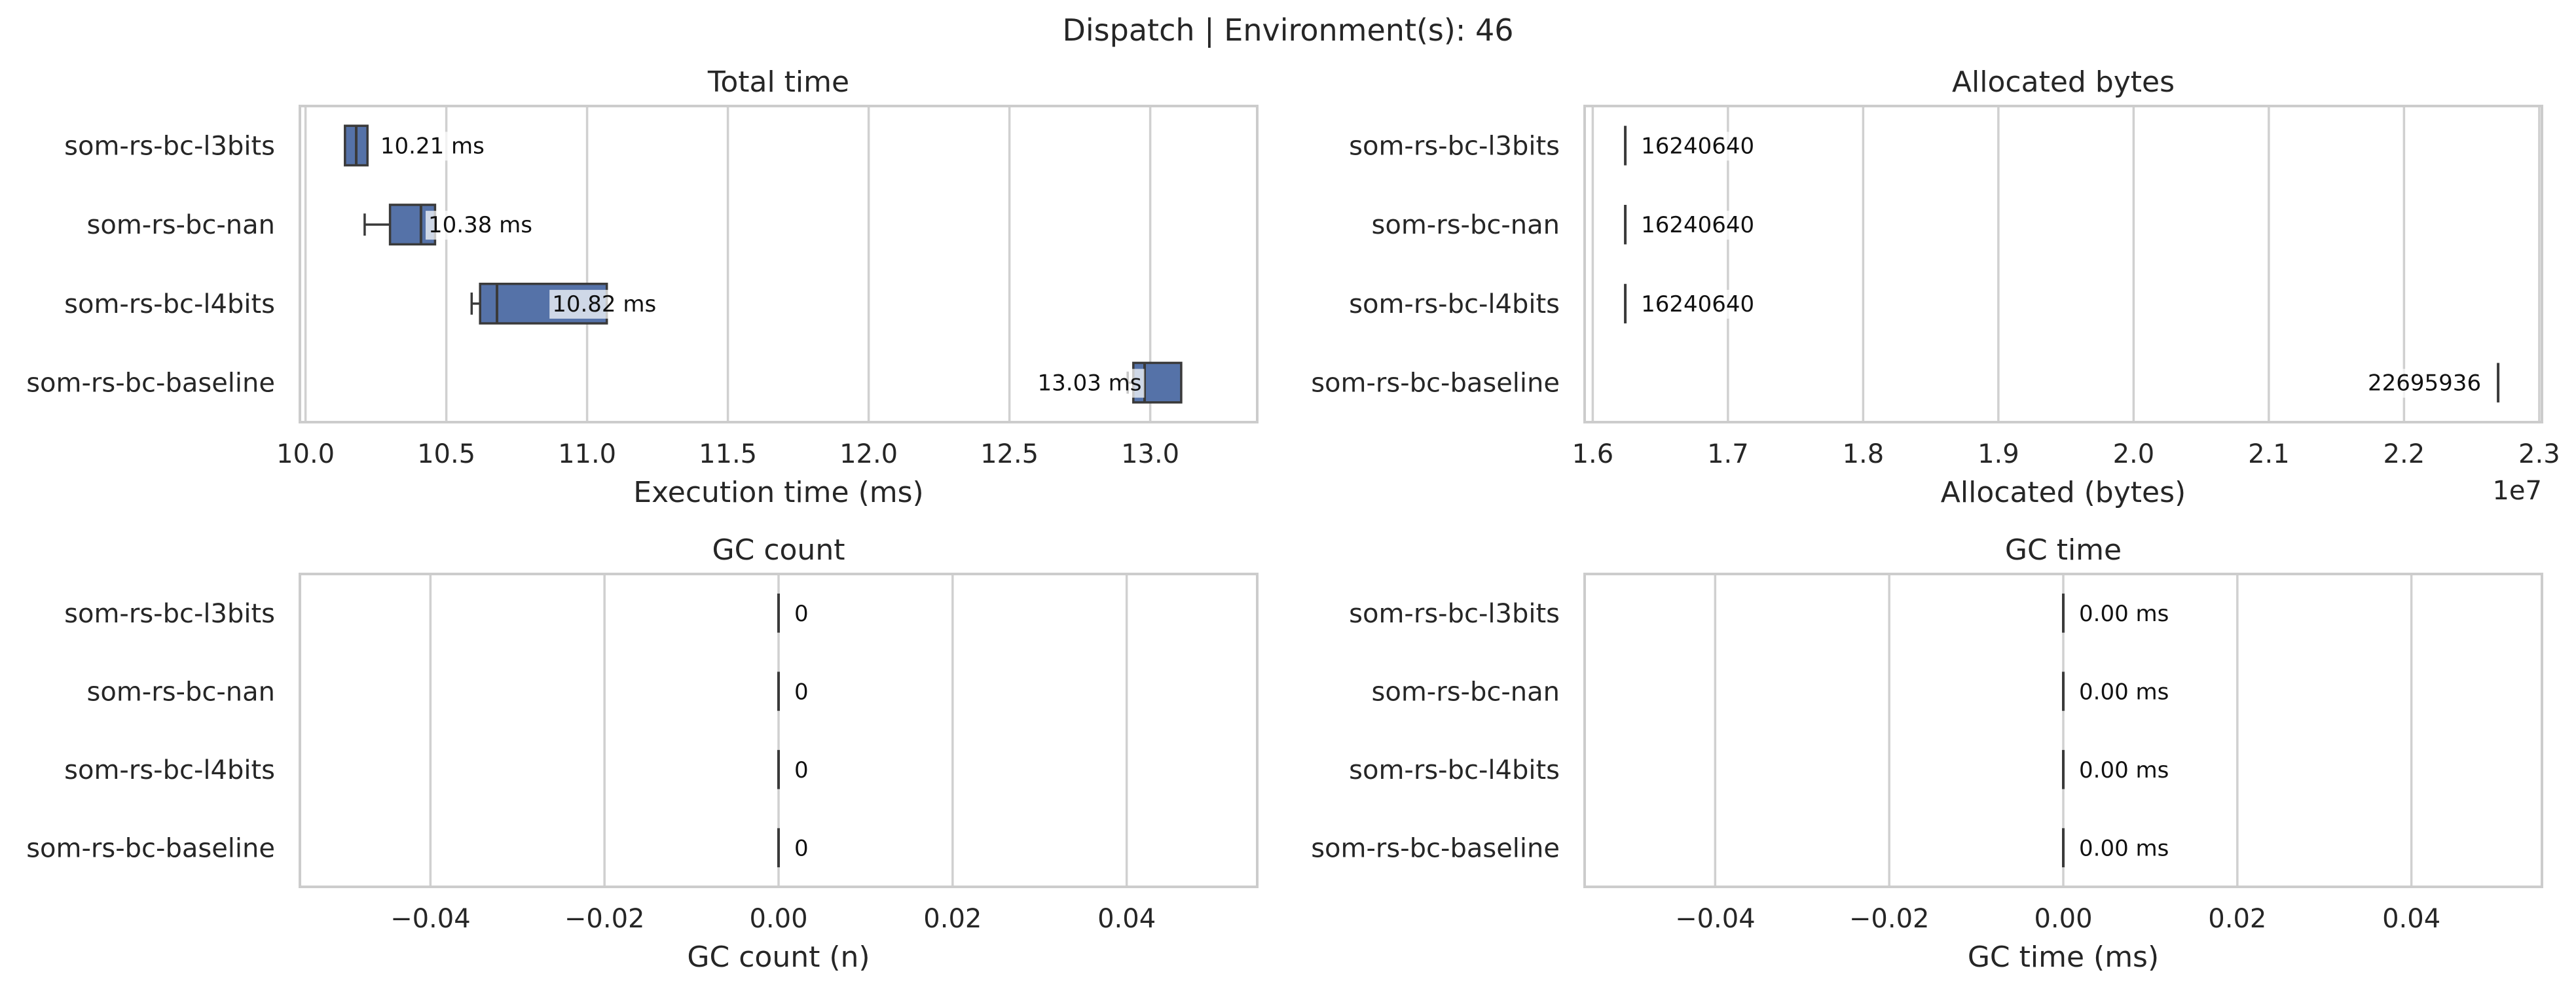 The image size is (2576, 1004). I want to click on x-tick-label: 11.0, so click(587, 454).